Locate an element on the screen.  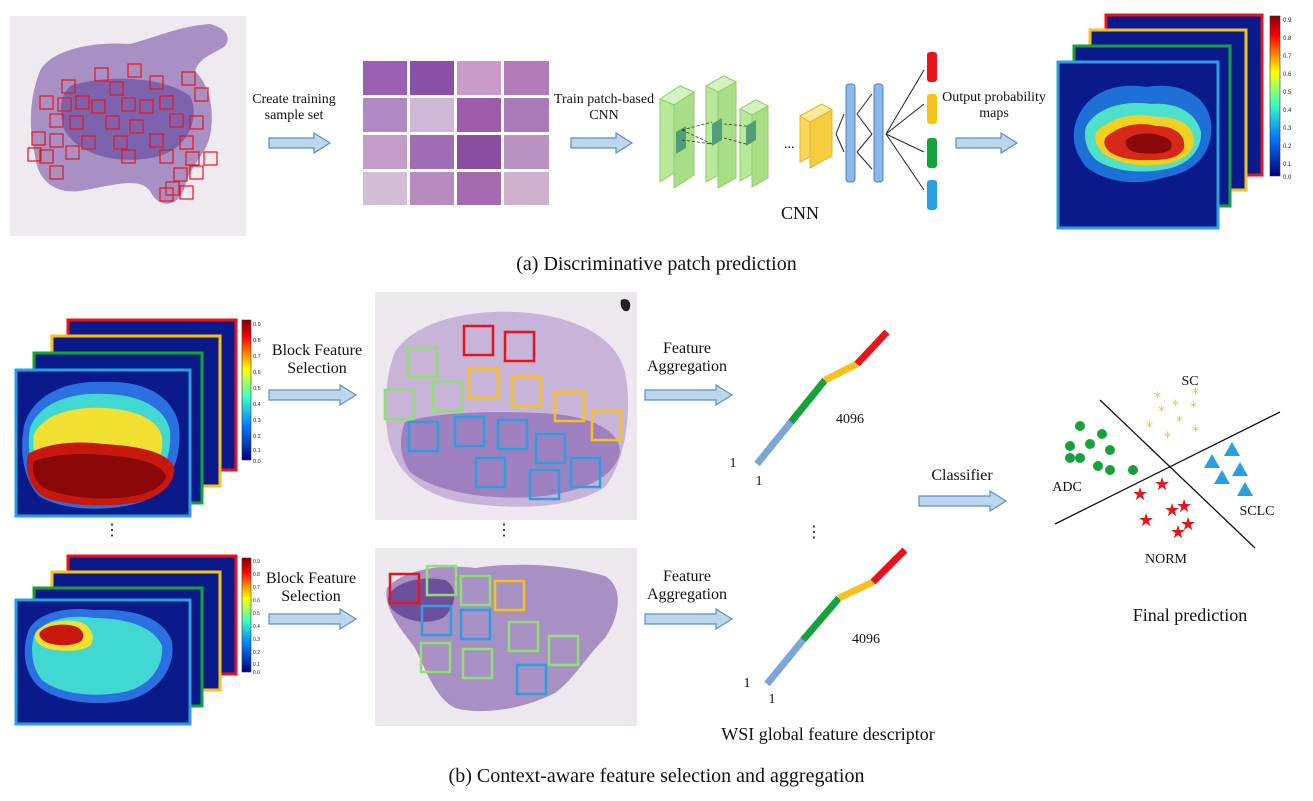
class-sclc: SCLC is located at coordinates (1257, 511).